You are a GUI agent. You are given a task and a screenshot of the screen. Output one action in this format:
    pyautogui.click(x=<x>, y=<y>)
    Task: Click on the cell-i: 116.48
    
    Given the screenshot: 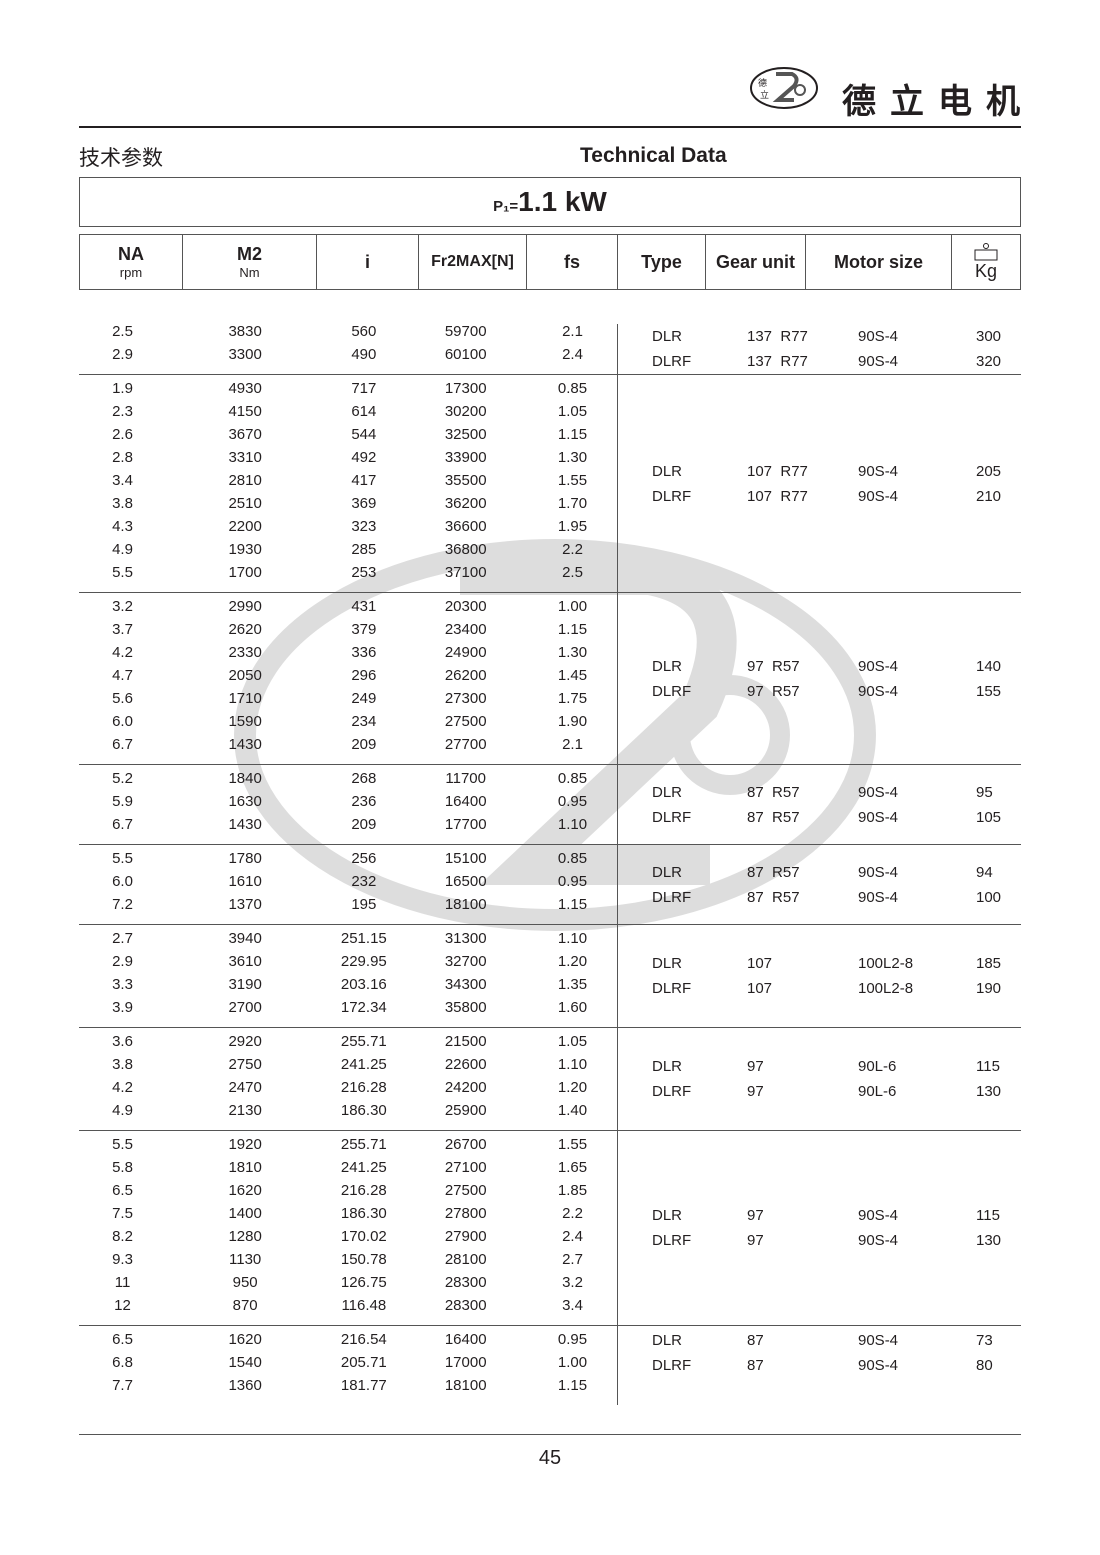 What is the action you would take?
    pyautogui.click(x=364, y=1305)
    